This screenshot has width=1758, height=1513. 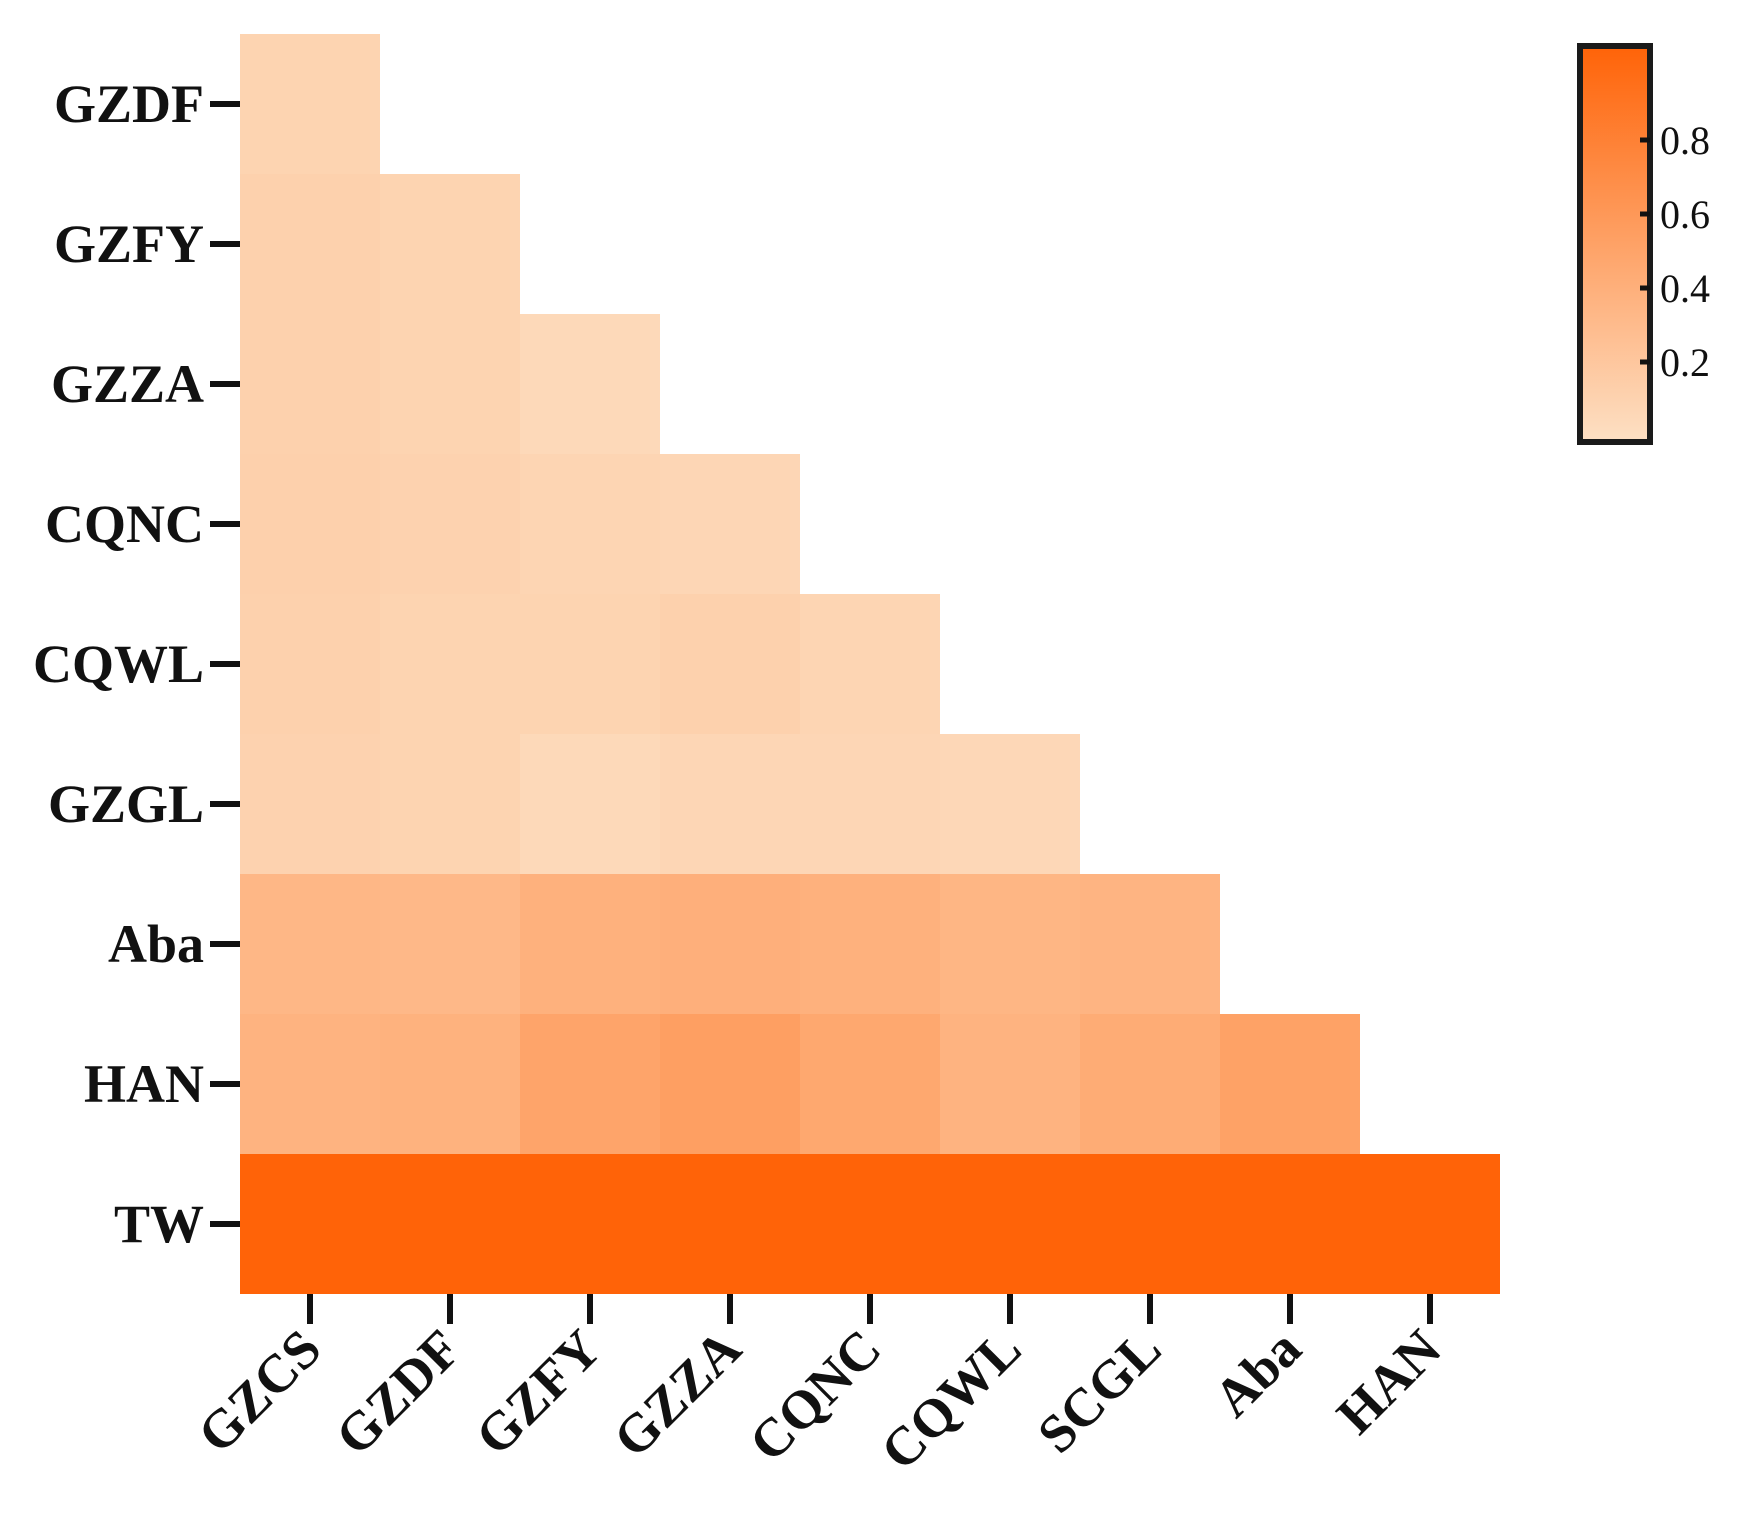 What do you see at coordinates (815, 1395) in the screenshot?
I see `x-tick-label: CQNC` at bounding box center [815, 1395].